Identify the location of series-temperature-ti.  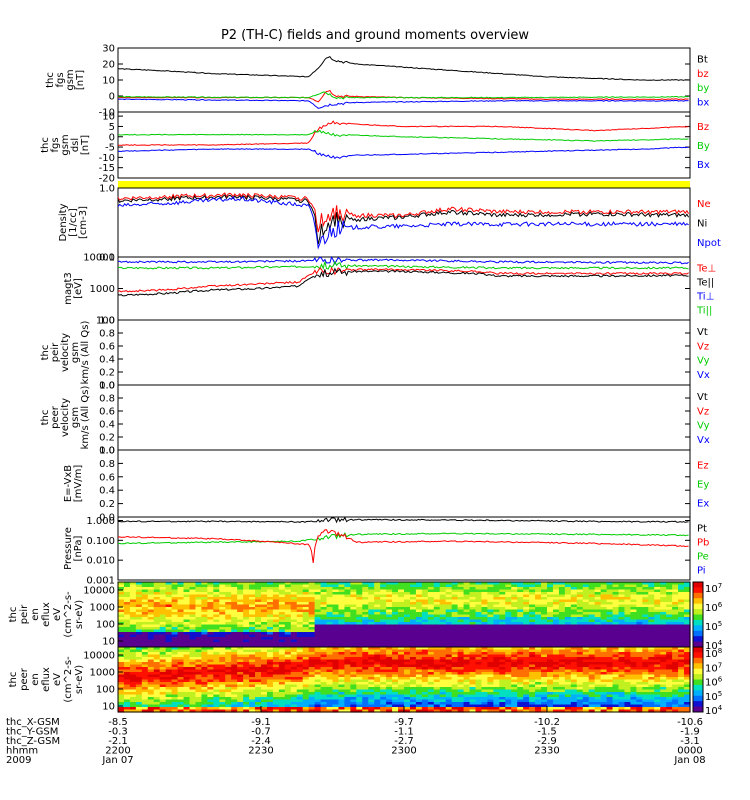
(403, 260).